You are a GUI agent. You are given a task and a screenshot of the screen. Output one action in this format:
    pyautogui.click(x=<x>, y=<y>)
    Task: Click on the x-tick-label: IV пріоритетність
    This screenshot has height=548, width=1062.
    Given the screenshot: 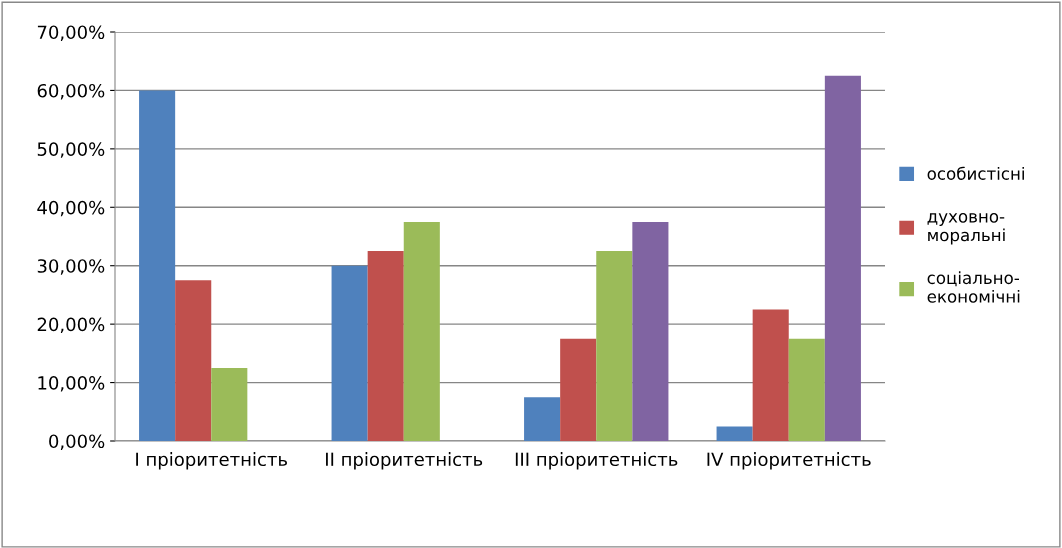 What is the action you would take?
    pyautogui.click(x=789, y=461)
    